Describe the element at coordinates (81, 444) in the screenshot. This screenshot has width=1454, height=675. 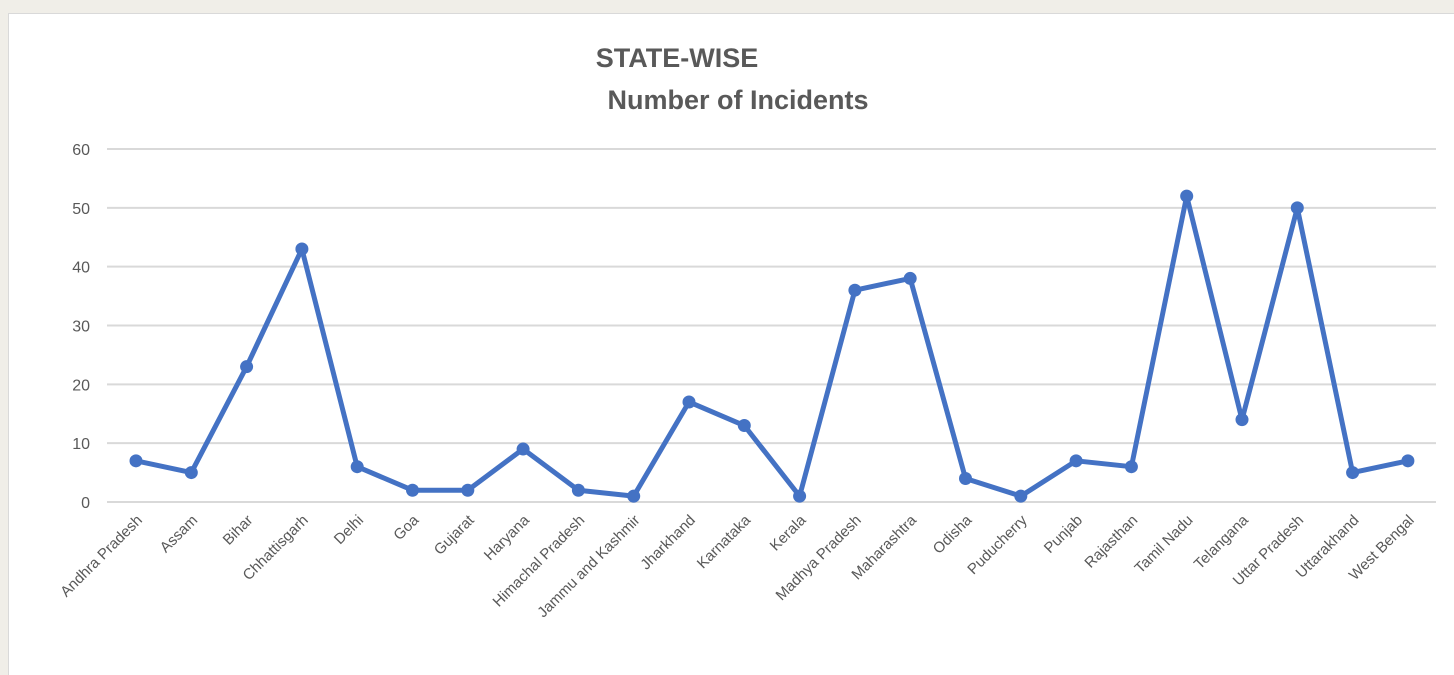
I see `y-tick-label: 10` at that location.